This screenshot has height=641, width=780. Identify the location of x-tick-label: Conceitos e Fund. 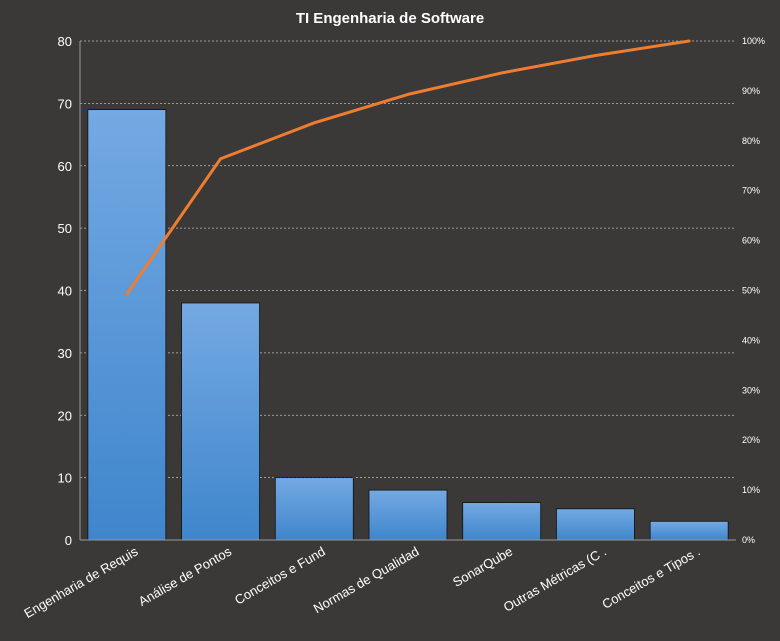
(280, 576).